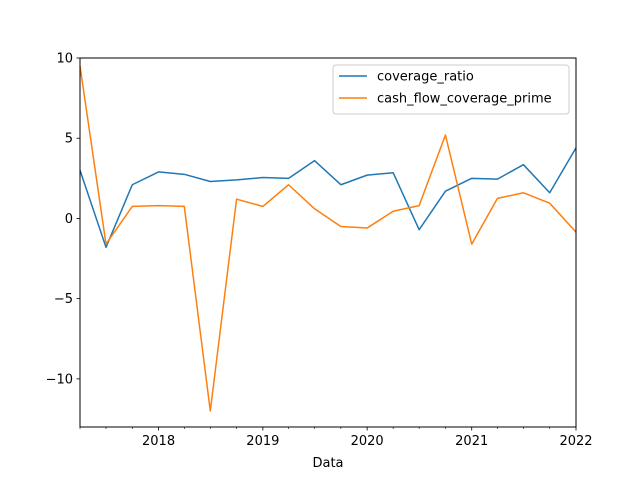 The image size is (640, 480). What do you see at coordinates (69, 139) in the screenshot?
I see `y-tick-label: 5` at bounding box center [69, 139].